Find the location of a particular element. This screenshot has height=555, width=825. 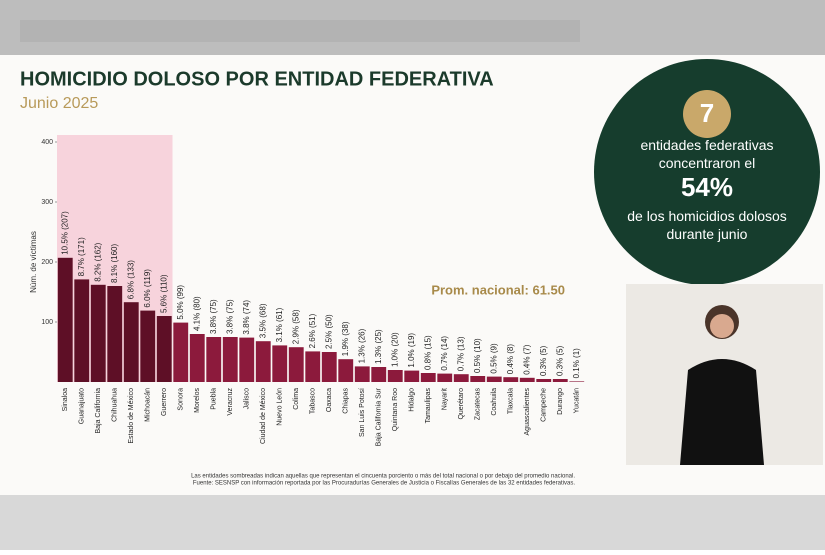

value-label: 0.4% (7) is located at coordinates (526, 359).